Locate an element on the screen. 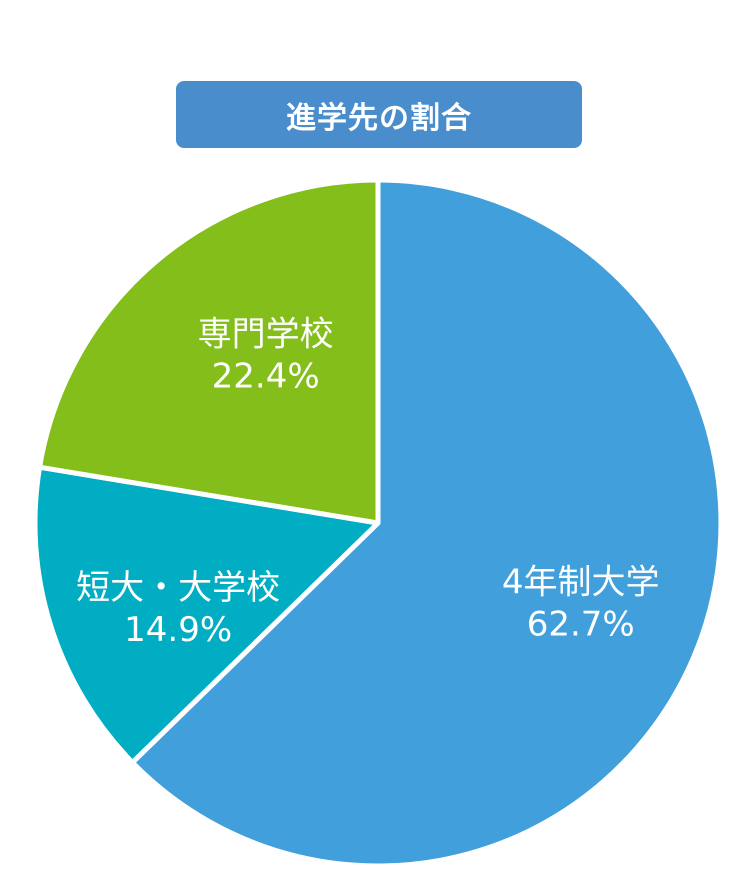  pie-slice-1-value: 62.7% is located at coordinates (581, 624).